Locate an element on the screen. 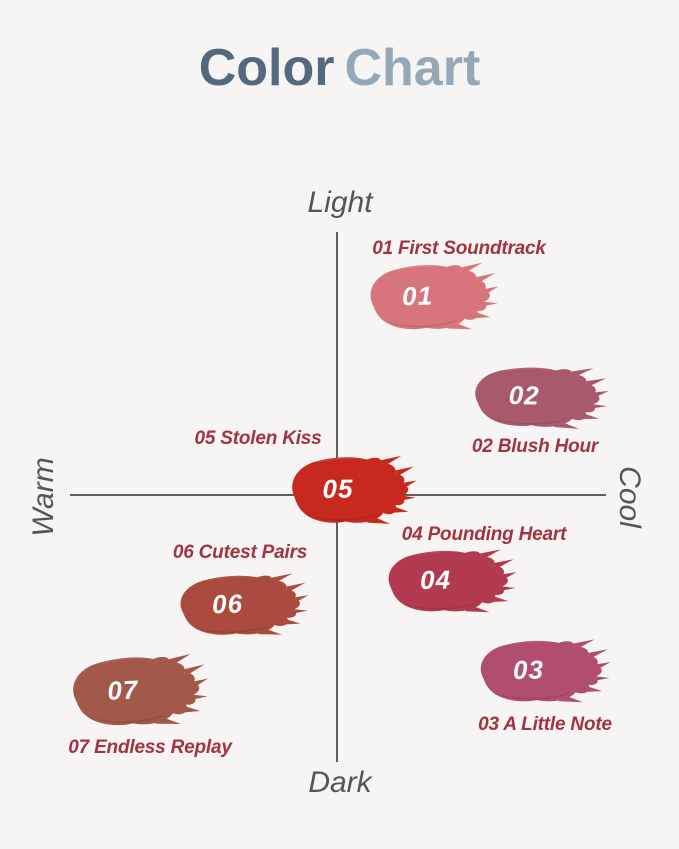  swatch-label-03: 03 A Little Note is located at coordinates (545, 724).